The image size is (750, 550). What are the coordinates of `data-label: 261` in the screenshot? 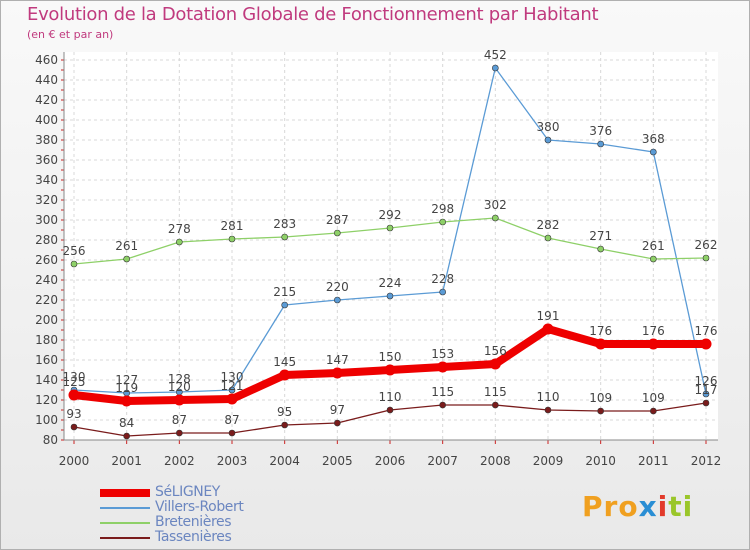 It's located at (126, 246).